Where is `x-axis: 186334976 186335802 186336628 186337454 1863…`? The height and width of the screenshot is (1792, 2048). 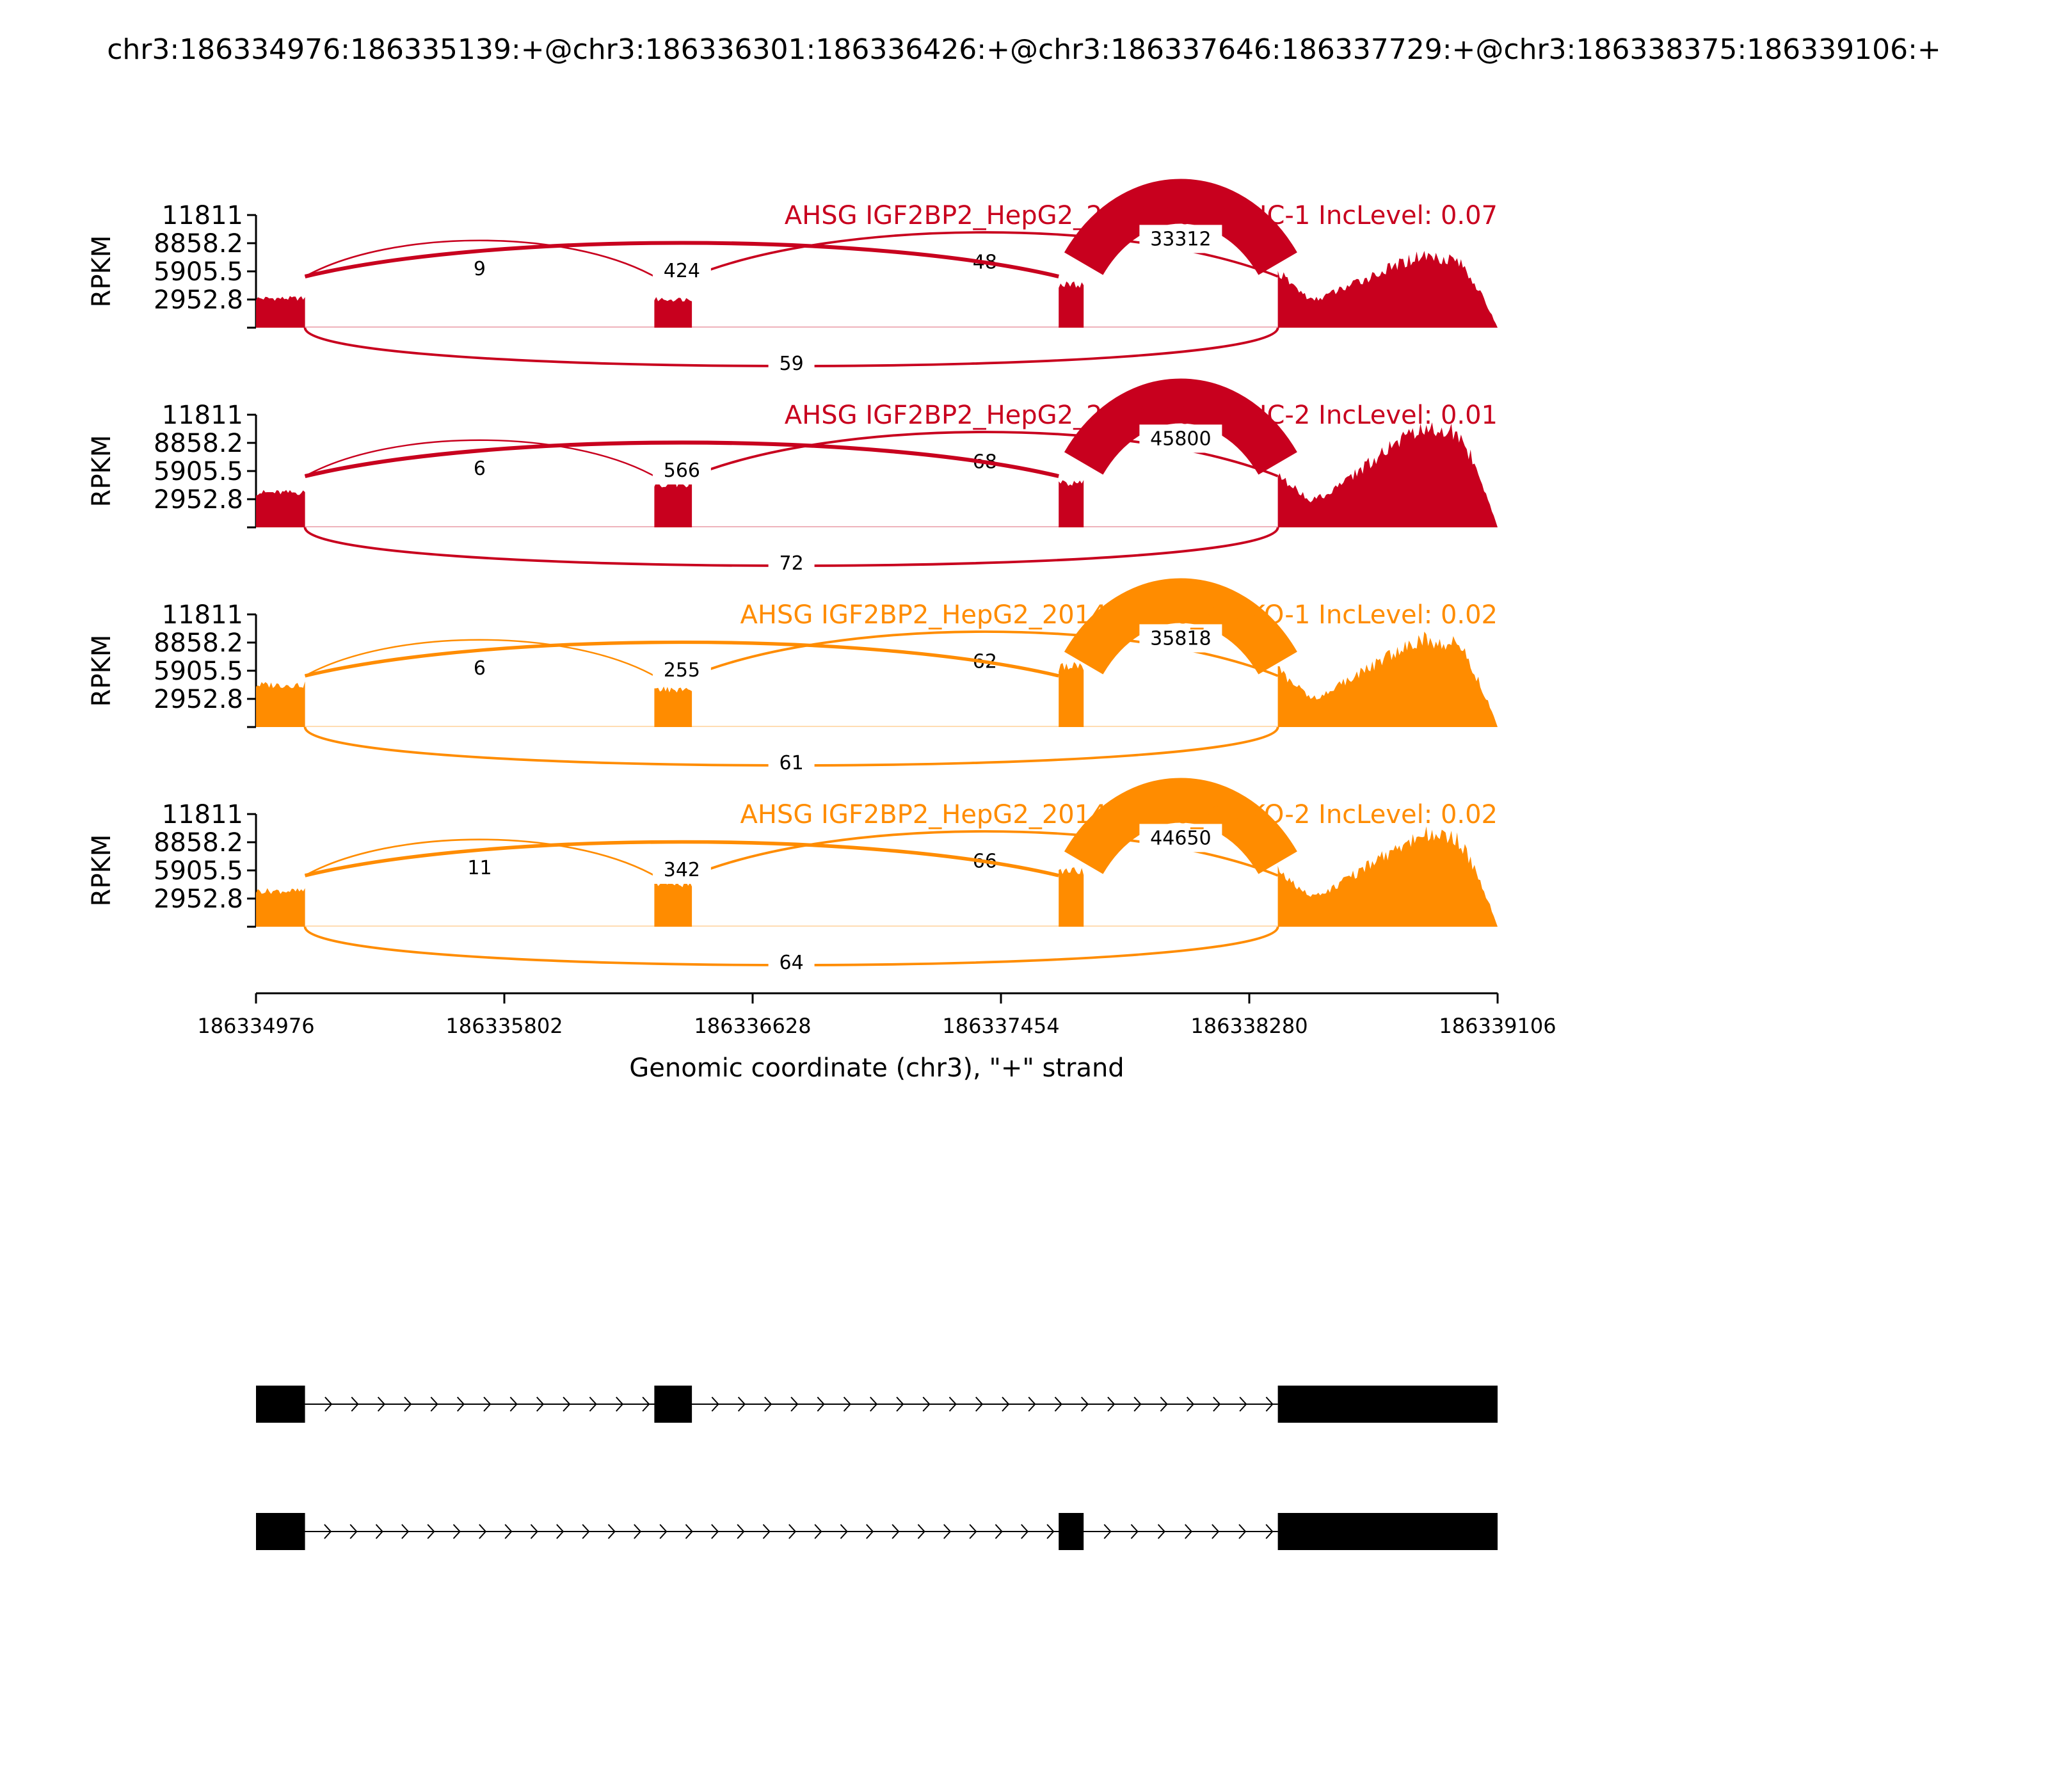 x-axis: 186334976 186335802 186336628 186337454 1863… is located at coordinates (876, 1015).